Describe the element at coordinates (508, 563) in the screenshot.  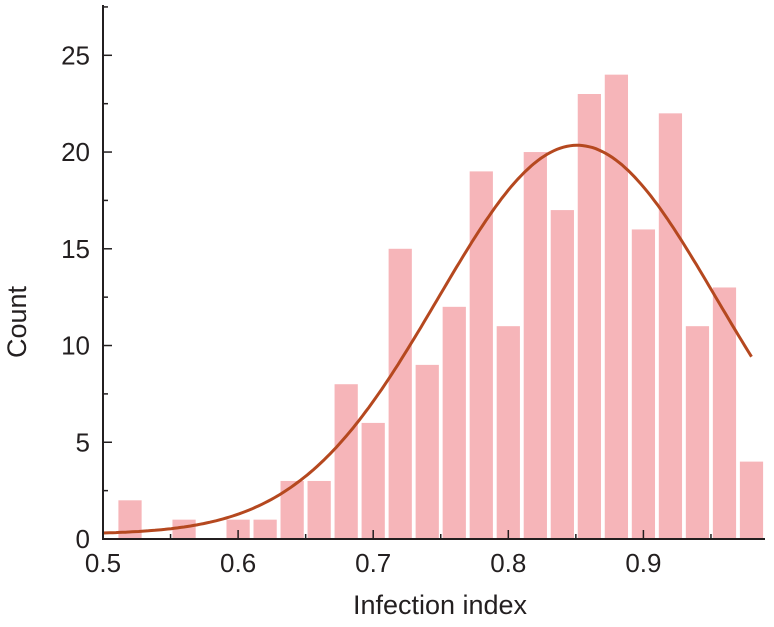
I see `x-tick-label: 0.8` at that location.